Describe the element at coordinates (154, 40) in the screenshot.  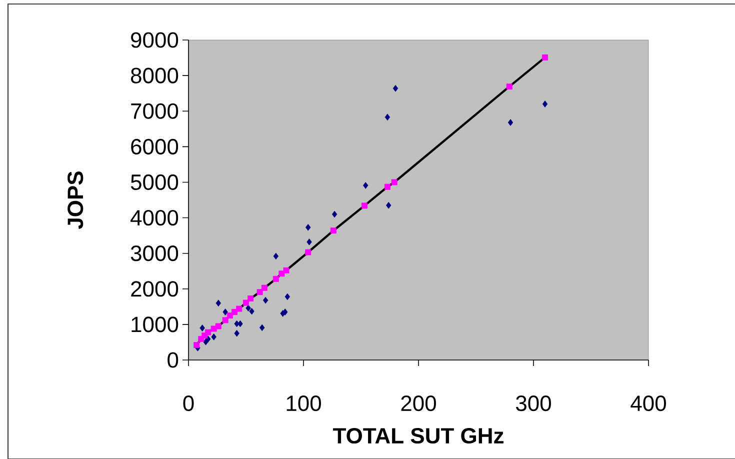
I see `y-tick-label: 9000` at that location.